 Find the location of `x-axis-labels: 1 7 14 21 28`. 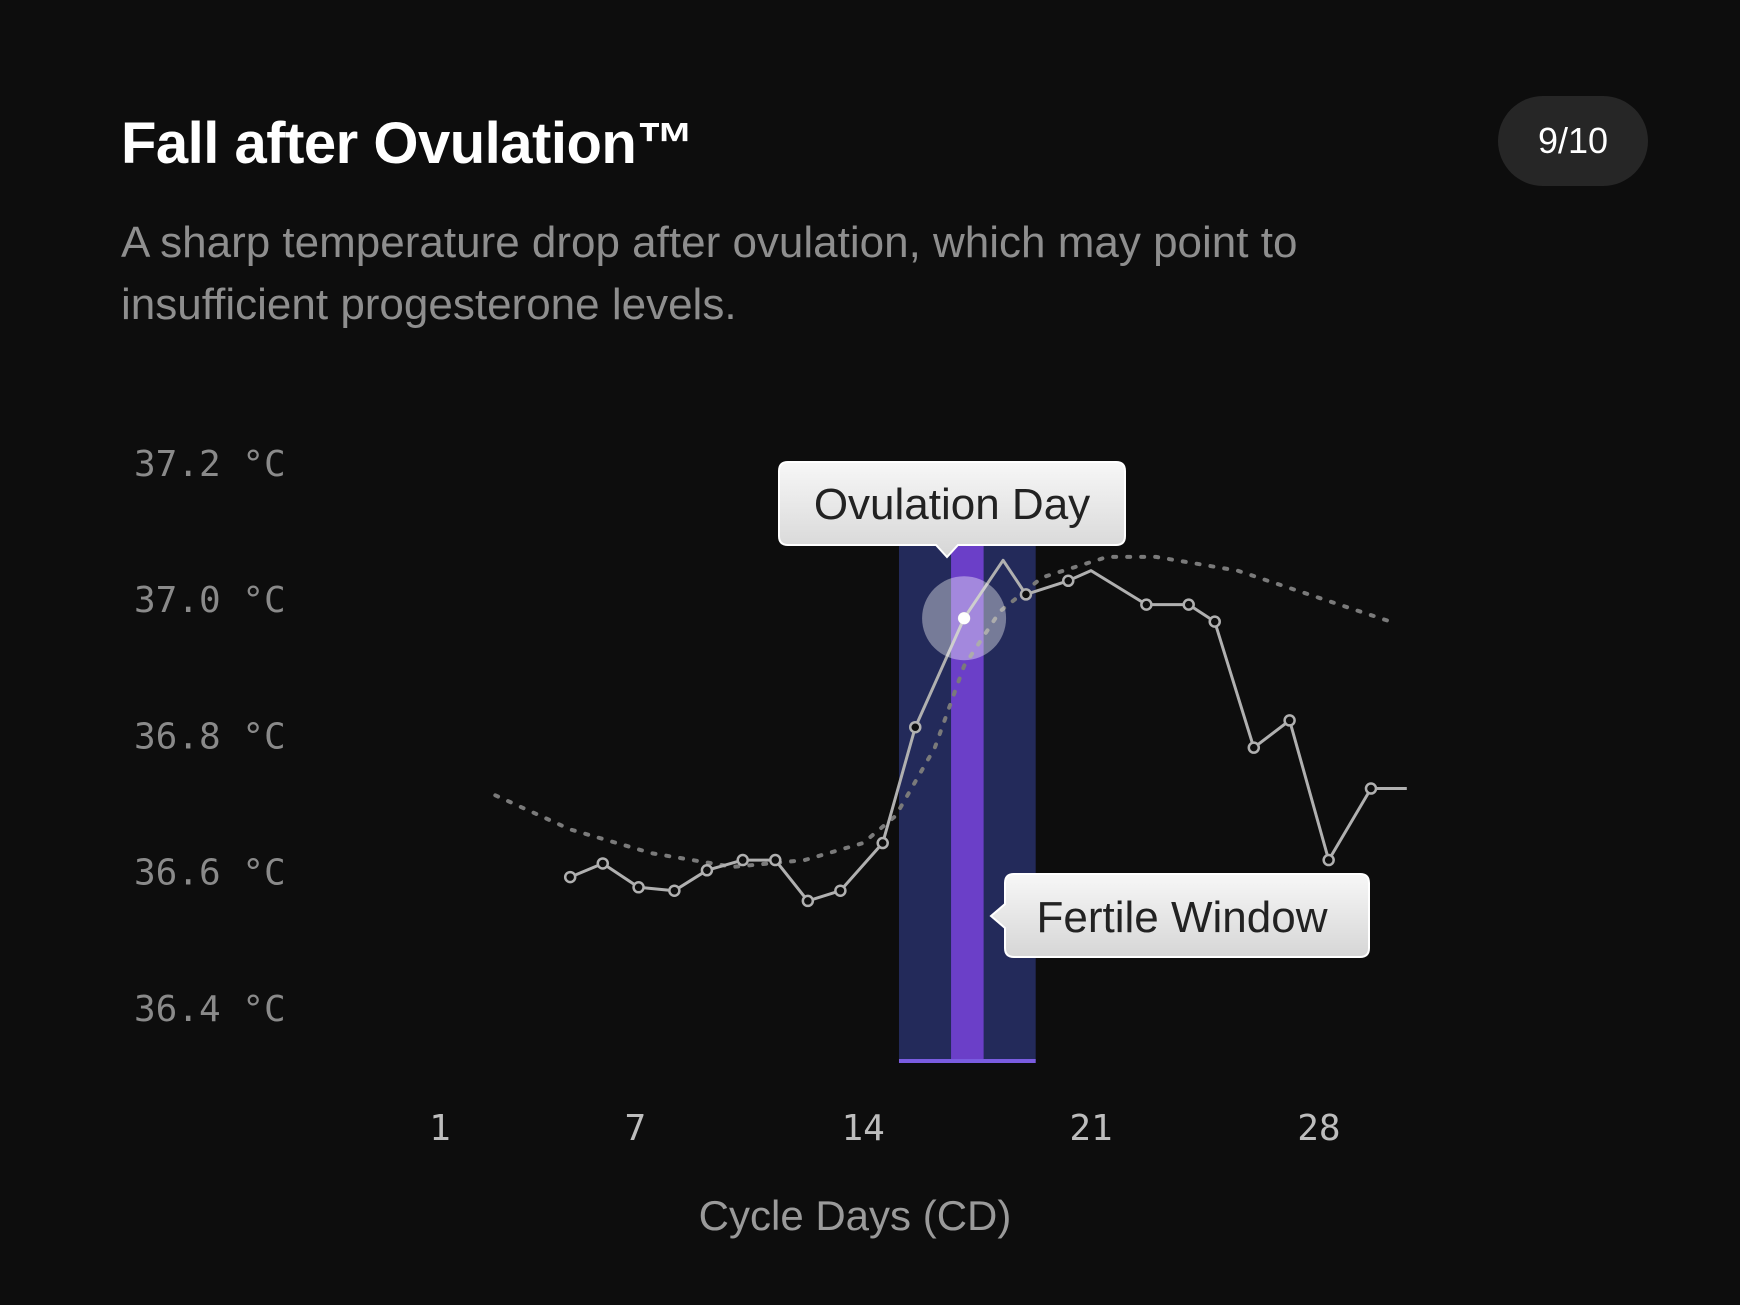

x-axis-labels: 1 7 14 21 28 is located at coordinates (884, 1128).